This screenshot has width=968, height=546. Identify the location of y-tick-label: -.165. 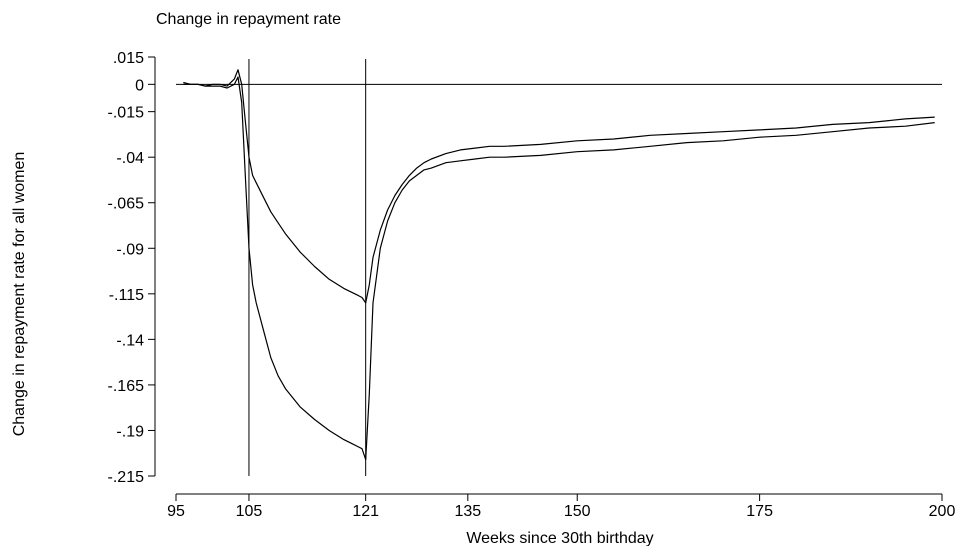
(126, 386).